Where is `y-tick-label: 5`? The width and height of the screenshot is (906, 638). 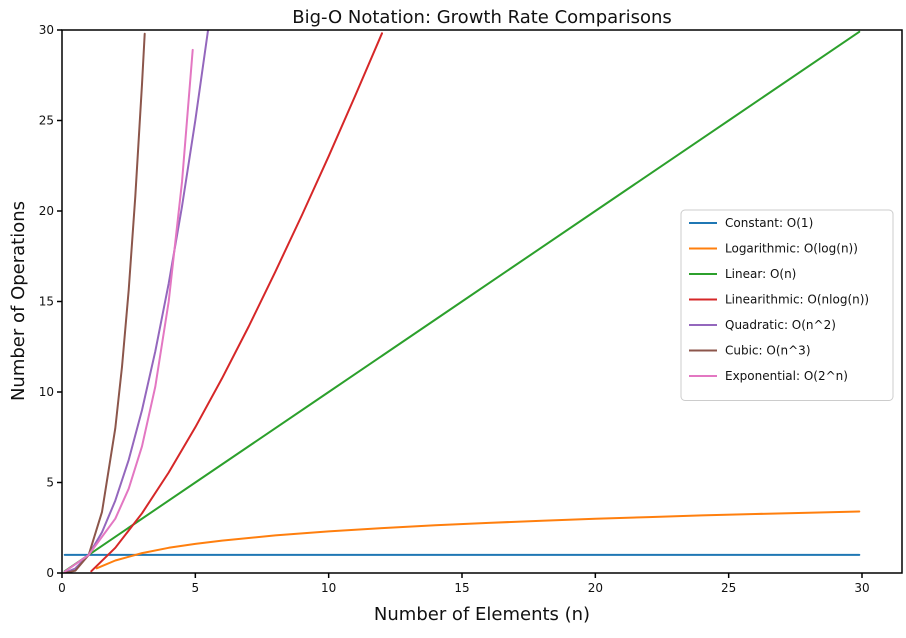 y-tick-label: 5 is located at coordinates (50, 483).